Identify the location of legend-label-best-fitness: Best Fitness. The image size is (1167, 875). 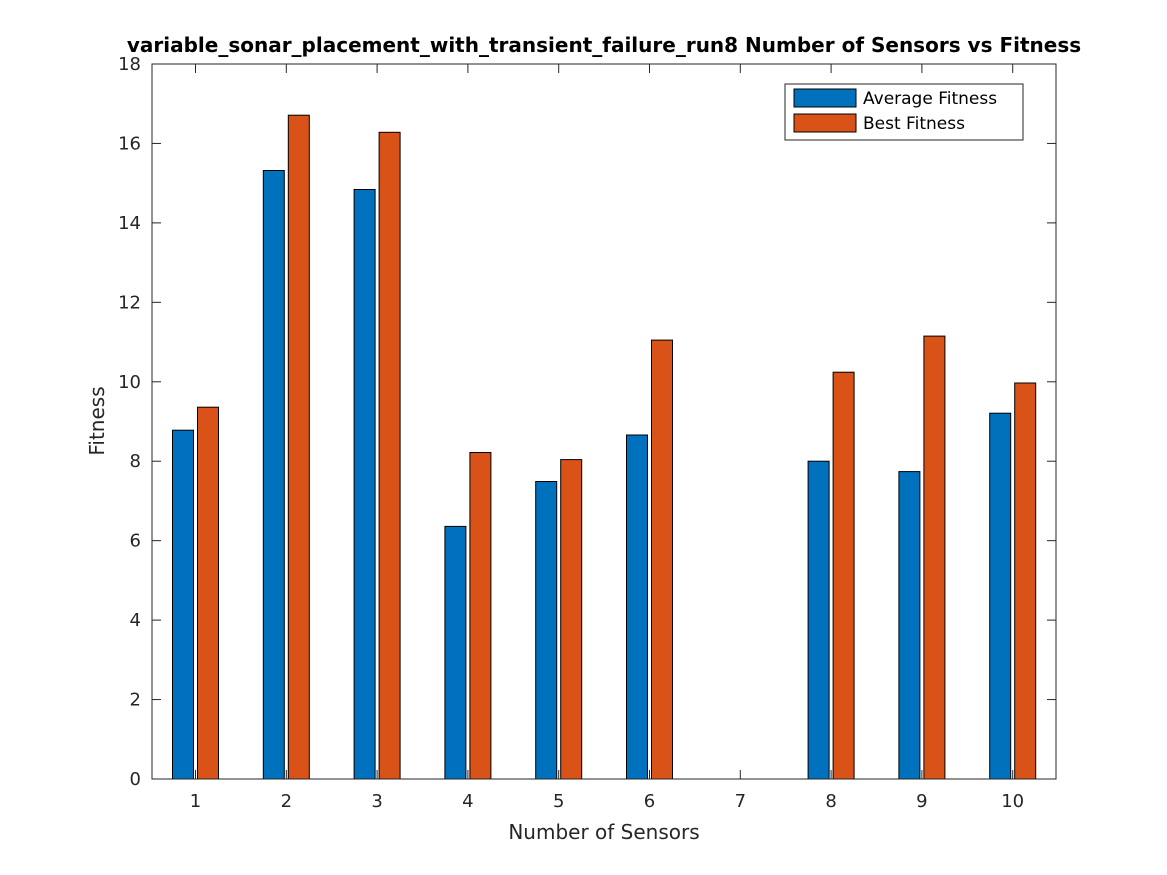
(914, 124).